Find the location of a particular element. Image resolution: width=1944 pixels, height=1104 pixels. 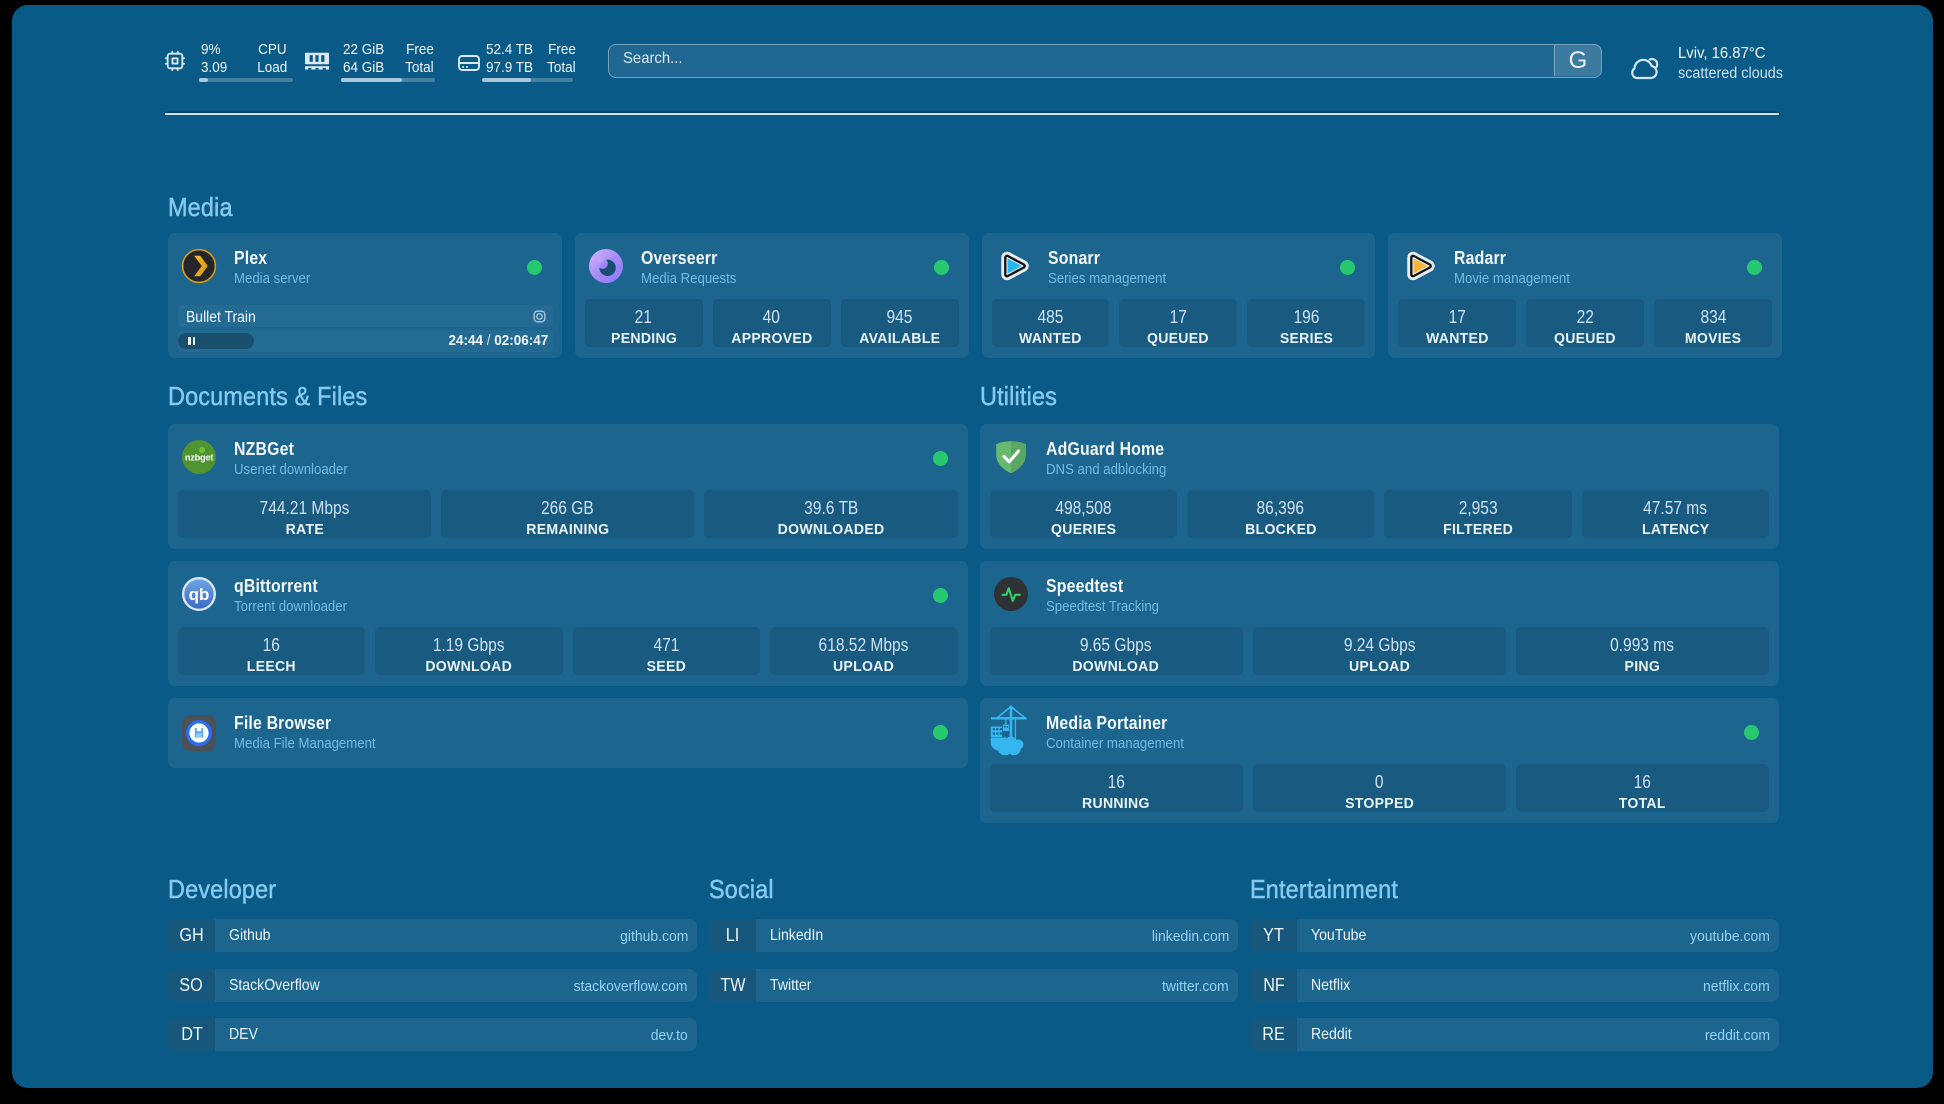

svg-text: nzbget is located at coordinates (199, 458).